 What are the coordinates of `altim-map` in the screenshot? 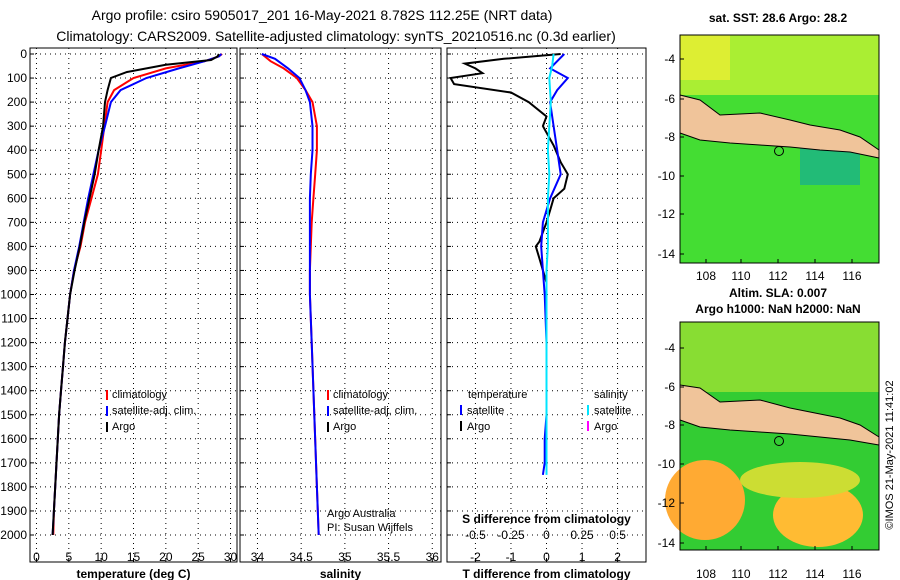 It's located at (772, 436).